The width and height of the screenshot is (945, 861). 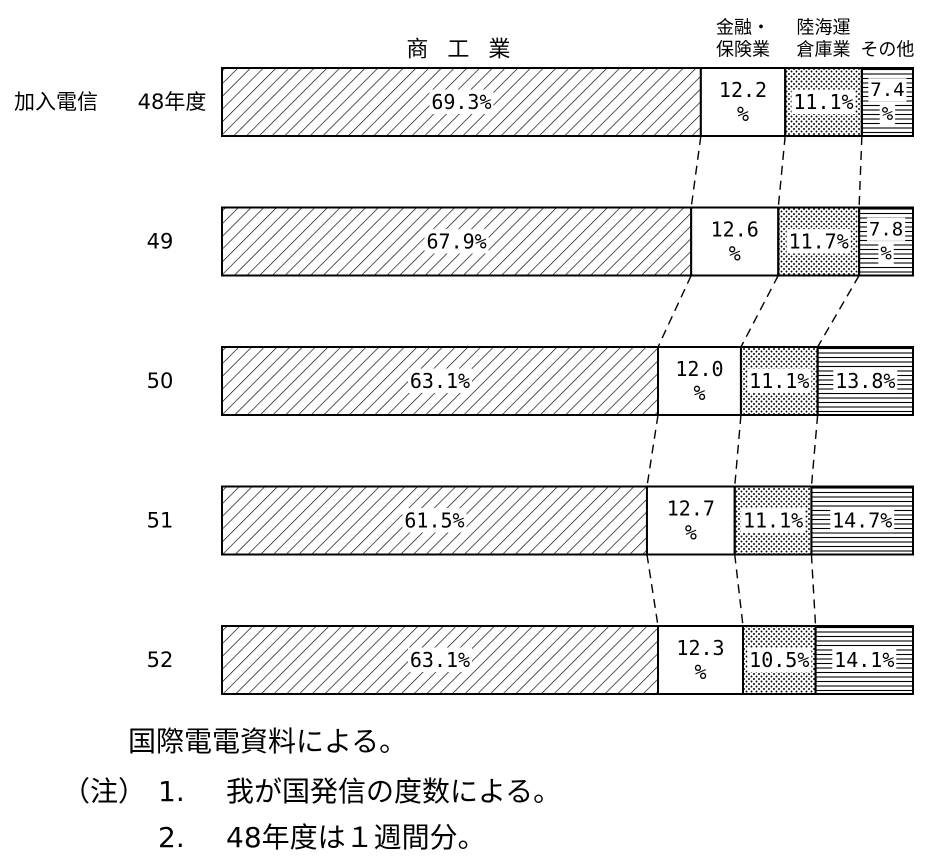 I want to click on category-label: 51, so click(x=160, y=521).